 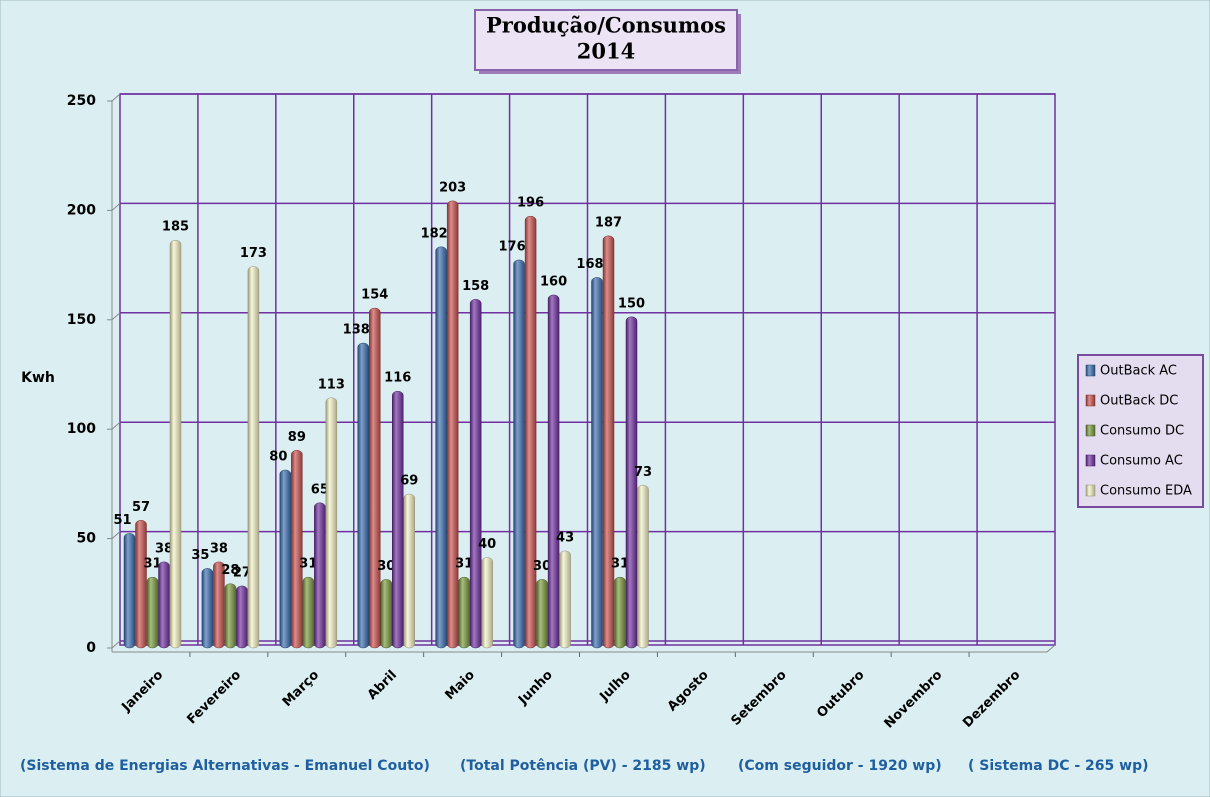 I want to click on y-axis-label: Kwh, so click(x=38, y=378).